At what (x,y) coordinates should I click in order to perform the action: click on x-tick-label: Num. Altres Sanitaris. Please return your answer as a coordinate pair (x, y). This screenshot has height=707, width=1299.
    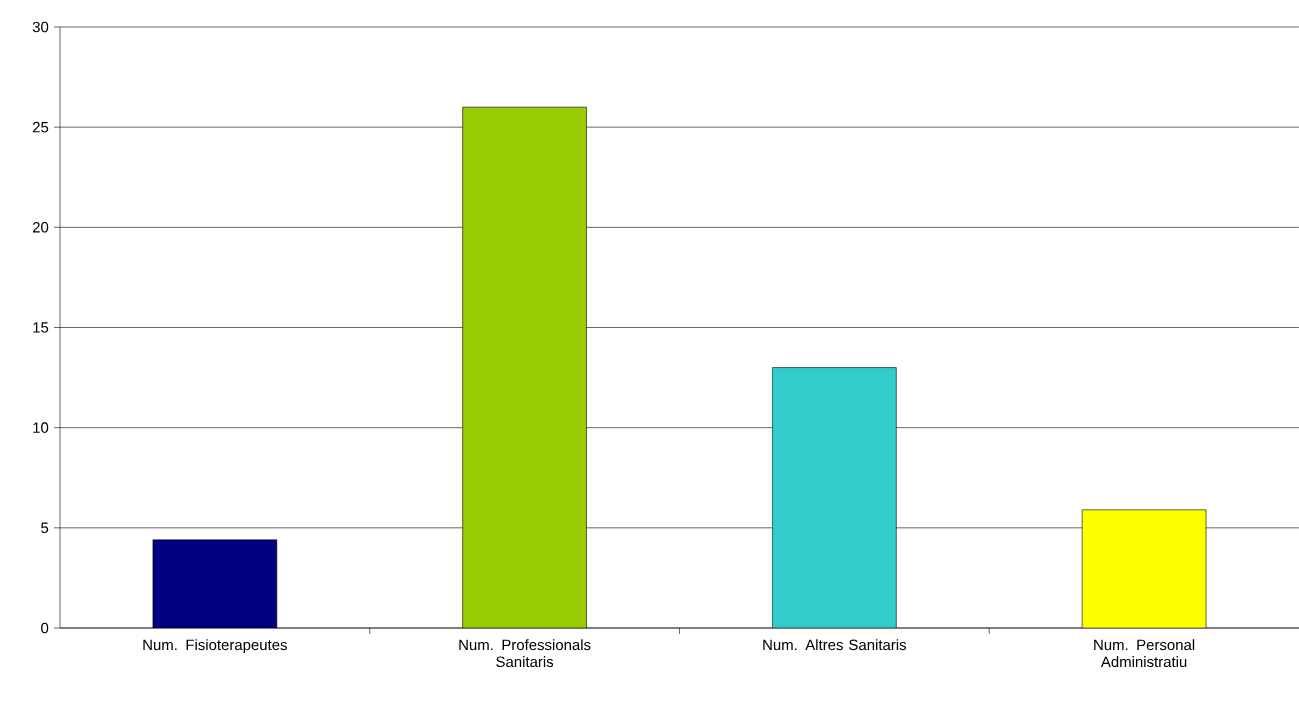
    Looking at the image, I should click on (835, 645).